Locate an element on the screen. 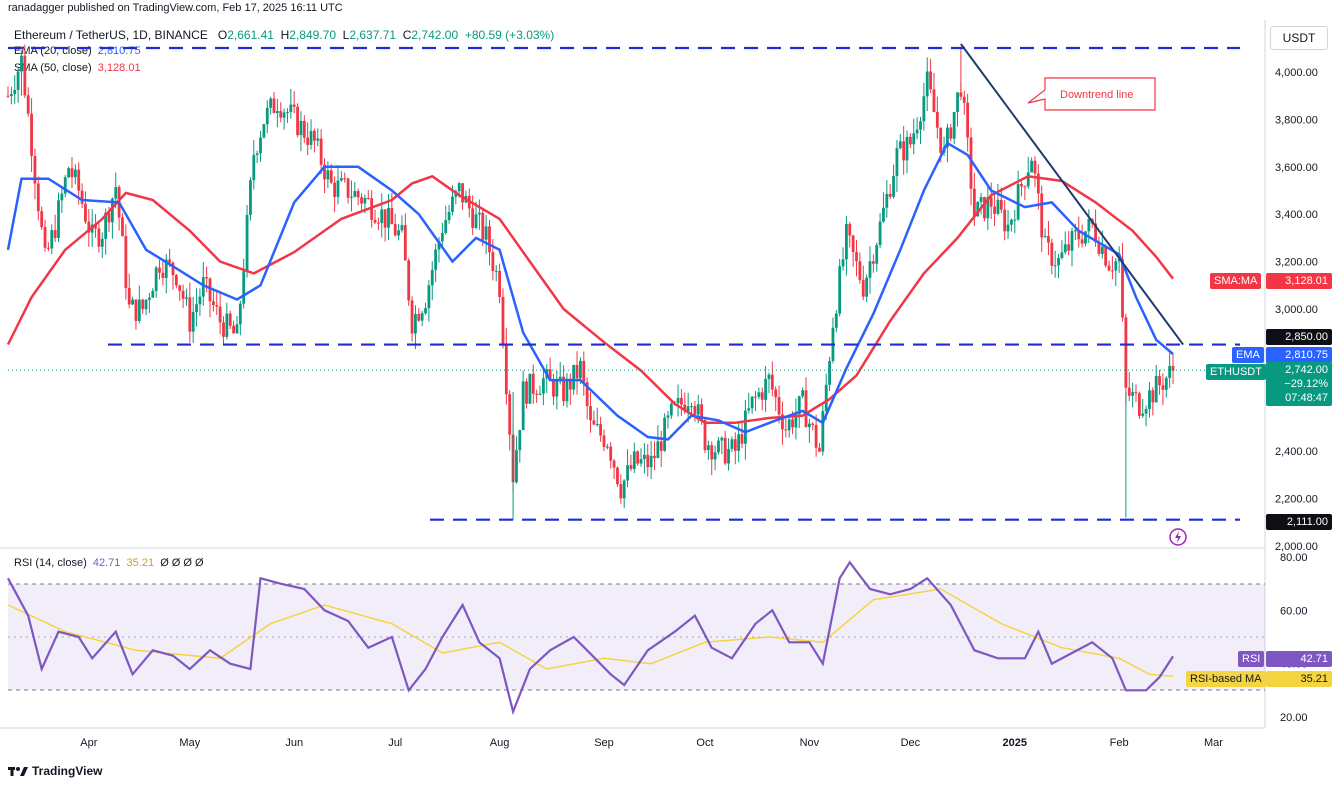 The height and width of the screenshot is (785, 1334). time-label-7: Nov is located at coordinates (810, 743).